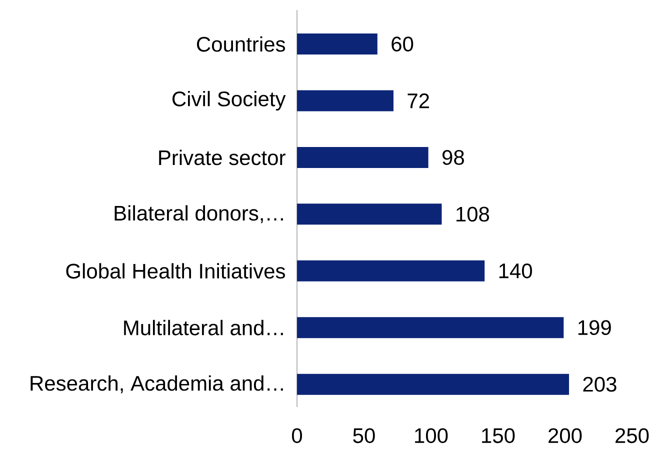  Describe the element at coordinates (418, 100) in the screenshot. I see `data-label: 72` at that location.